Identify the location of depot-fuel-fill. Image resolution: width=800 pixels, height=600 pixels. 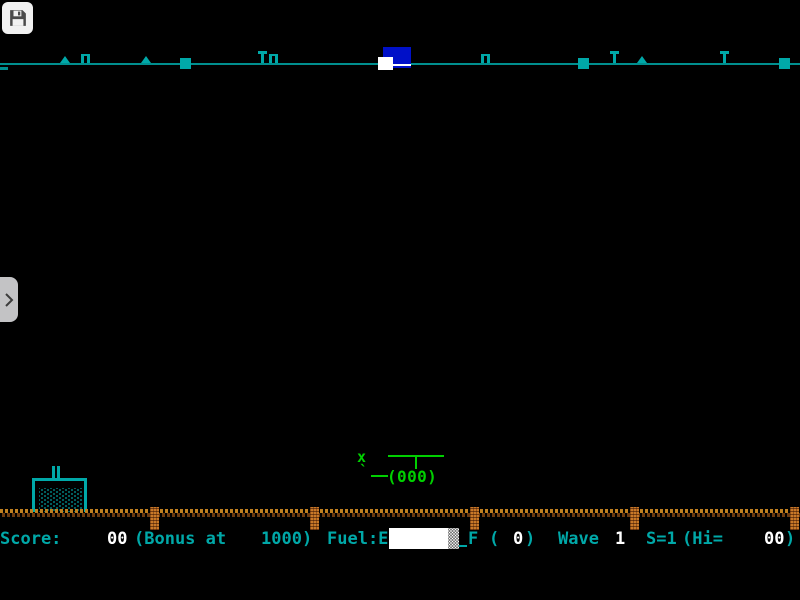
(60, 500).